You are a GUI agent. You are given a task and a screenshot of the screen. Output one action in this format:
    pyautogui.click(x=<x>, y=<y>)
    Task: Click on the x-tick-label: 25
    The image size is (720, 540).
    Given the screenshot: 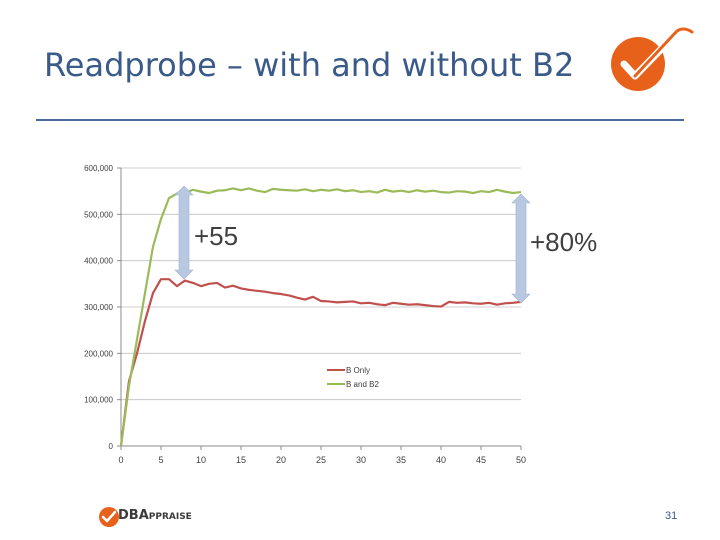 What is the action you would take?
    pyautogui.click(x=321, y=460)
    